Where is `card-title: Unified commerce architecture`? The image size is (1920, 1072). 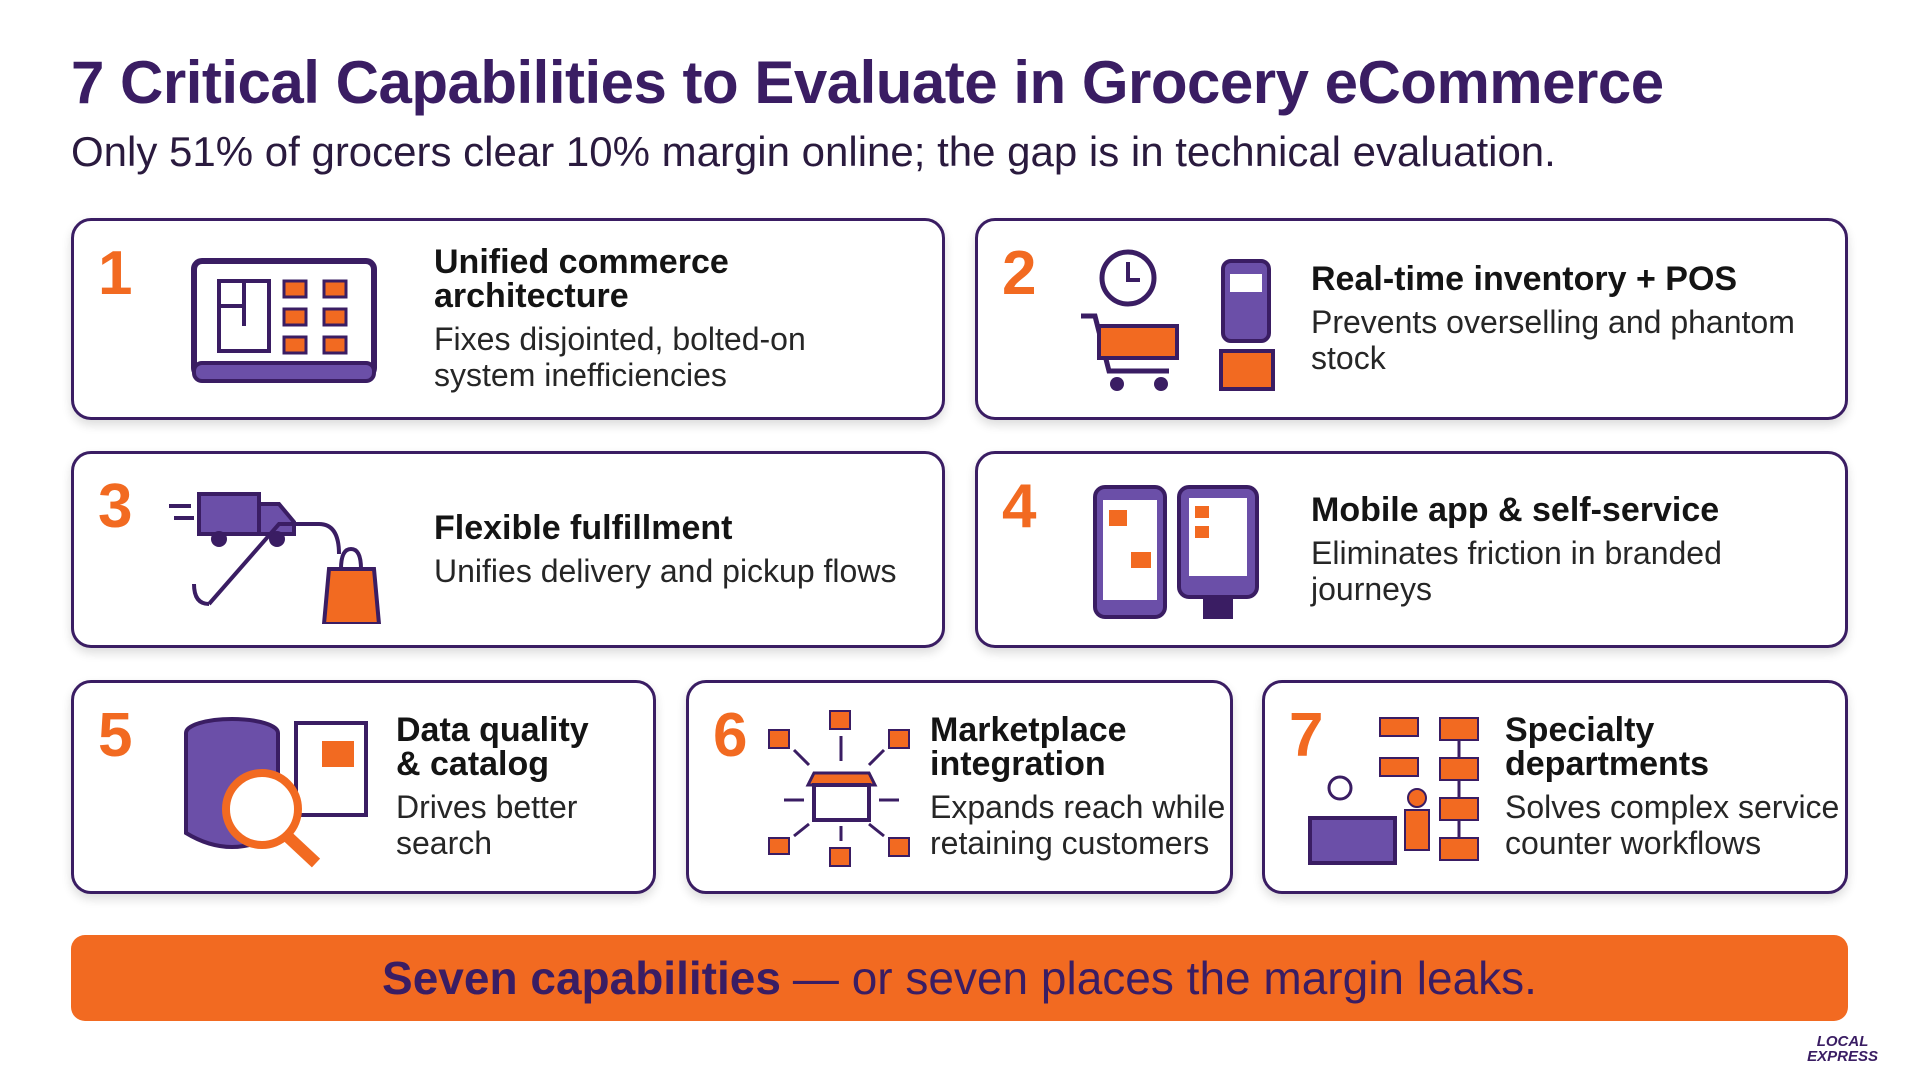 card-title: Unified commerce architecture is located at coordinates (581, 279).